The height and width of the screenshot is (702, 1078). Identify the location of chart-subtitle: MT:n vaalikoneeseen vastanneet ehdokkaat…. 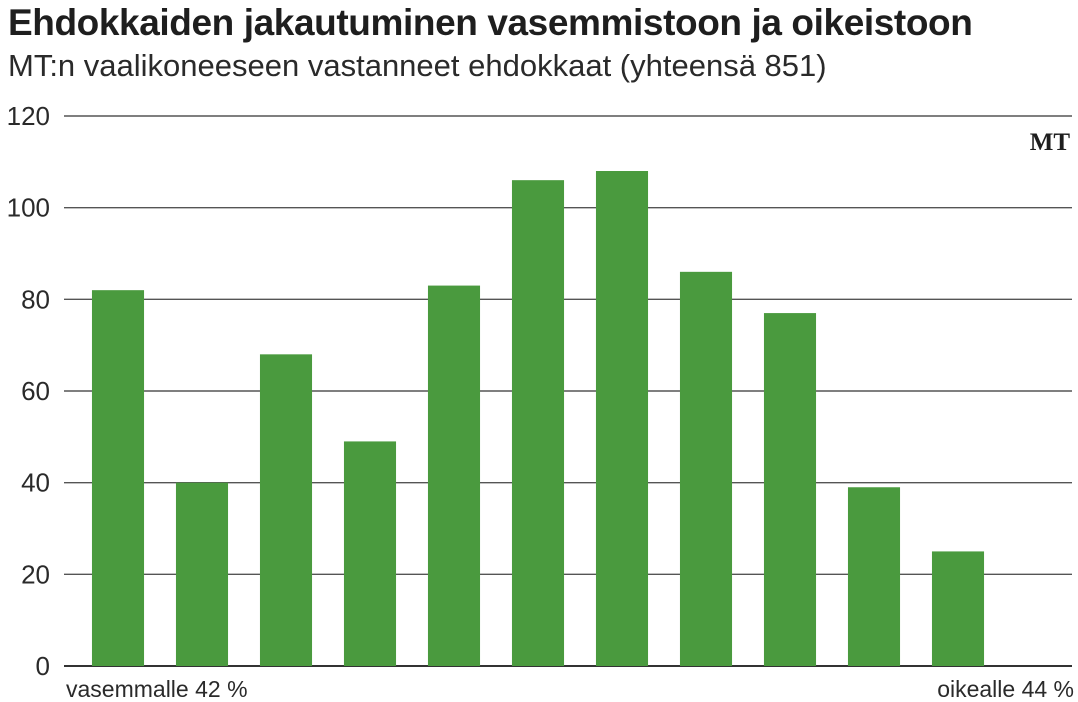
(417, 65).